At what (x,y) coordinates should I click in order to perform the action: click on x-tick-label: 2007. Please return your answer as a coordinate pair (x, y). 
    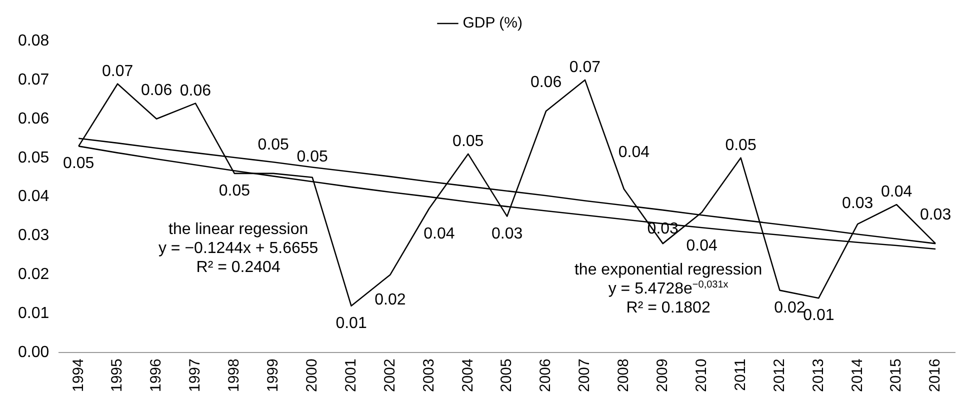
    Looking at the image, I should click on (585, 375).